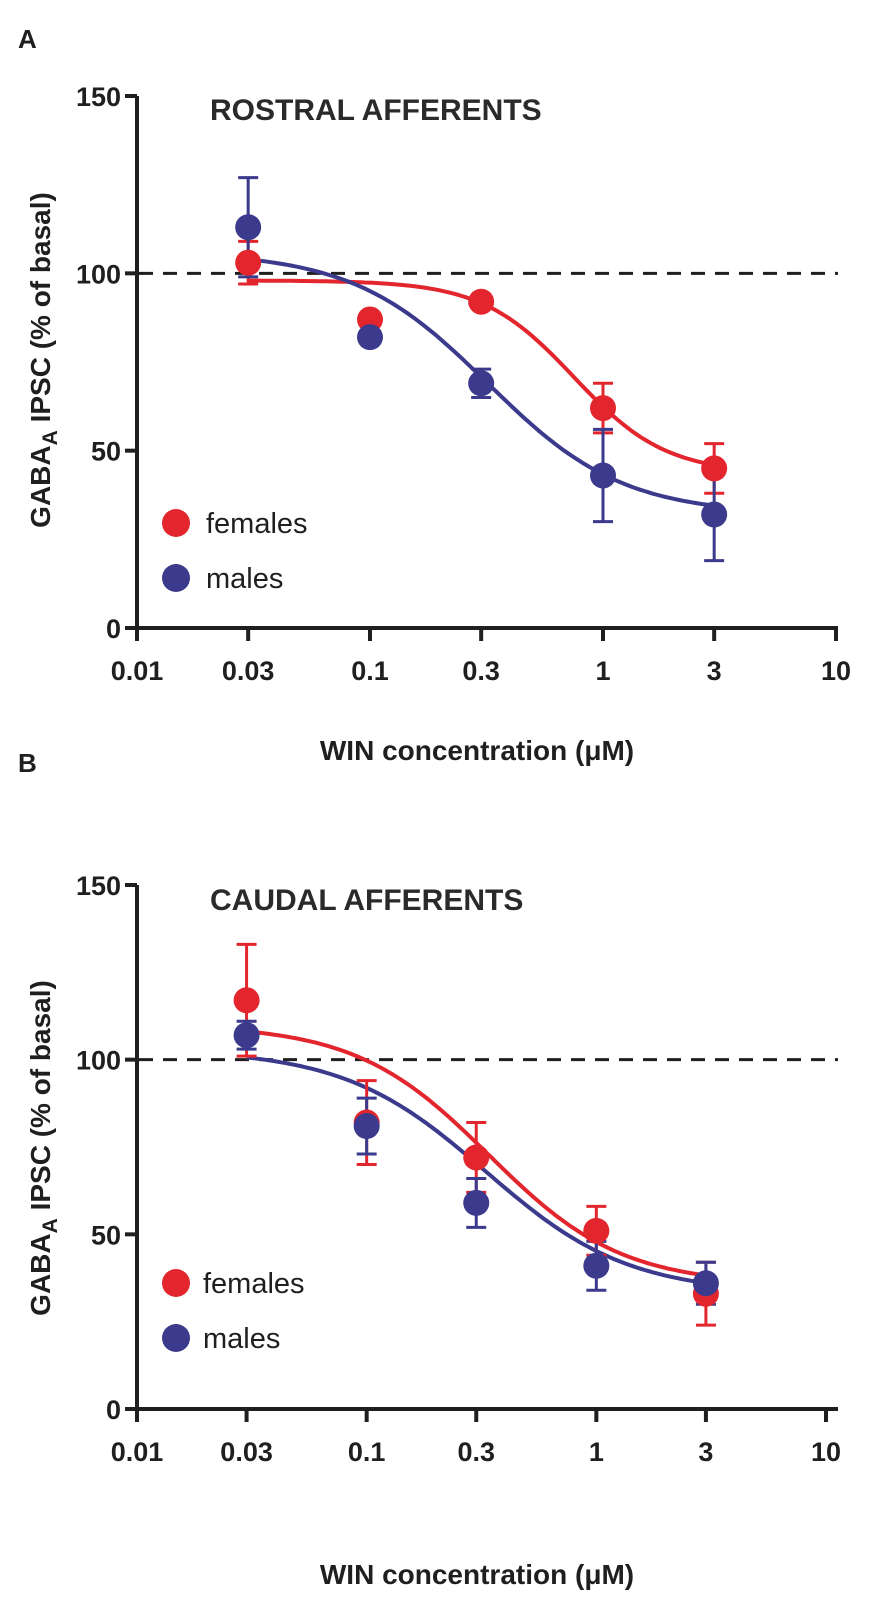  What do you see at coordinates (27, 39) in the screenshot?
I see `panel-letter: A` at bounding box center [27, 39].